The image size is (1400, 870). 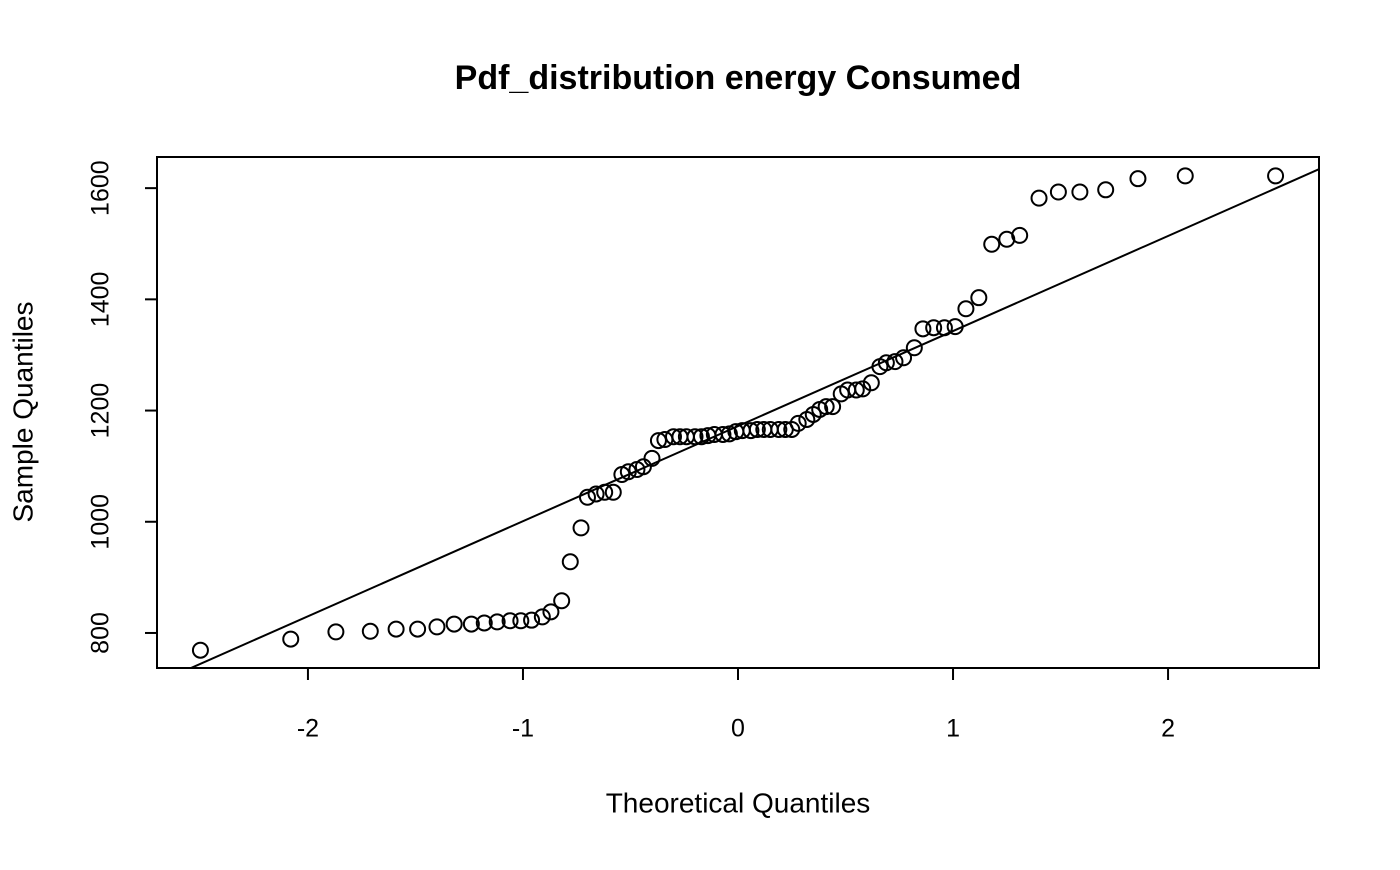 What do you see at coordinates (738, 729) in the screenshot?
I see `x-tick-label: 0` at bounding box center [738, 729].